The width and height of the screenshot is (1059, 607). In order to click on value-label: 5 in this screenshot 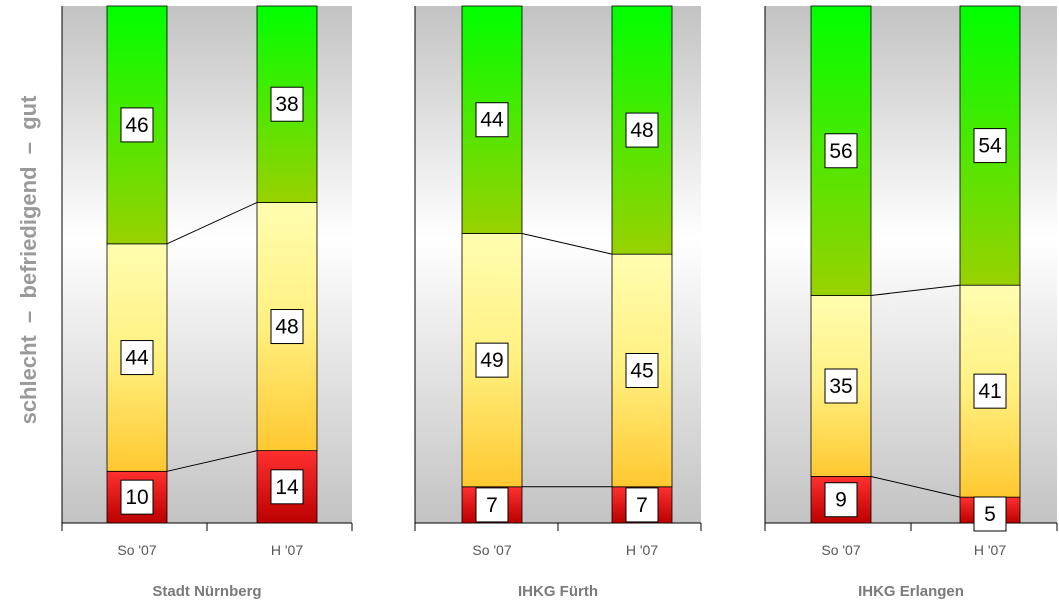, I will do `click(990, 514)`.